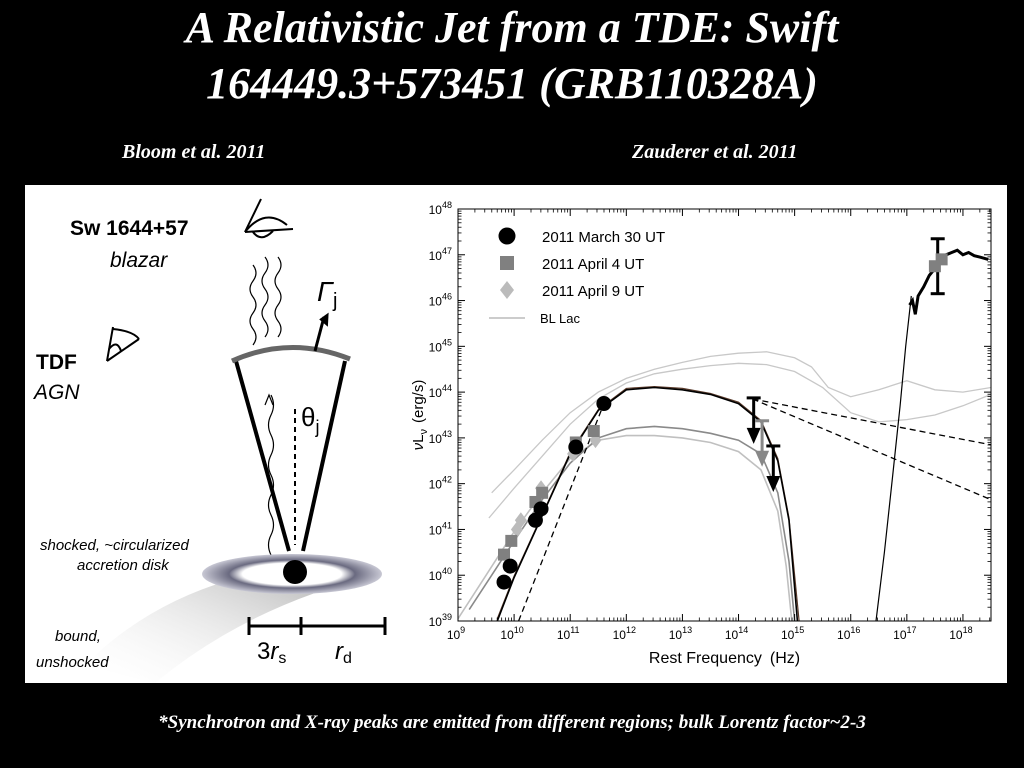 The height and width of the screenshot is (768, 1024). What do you see at coordinates (56, 392) in the screenshot?
I see `agn-label: AGN` at bounding box center [56, 392].